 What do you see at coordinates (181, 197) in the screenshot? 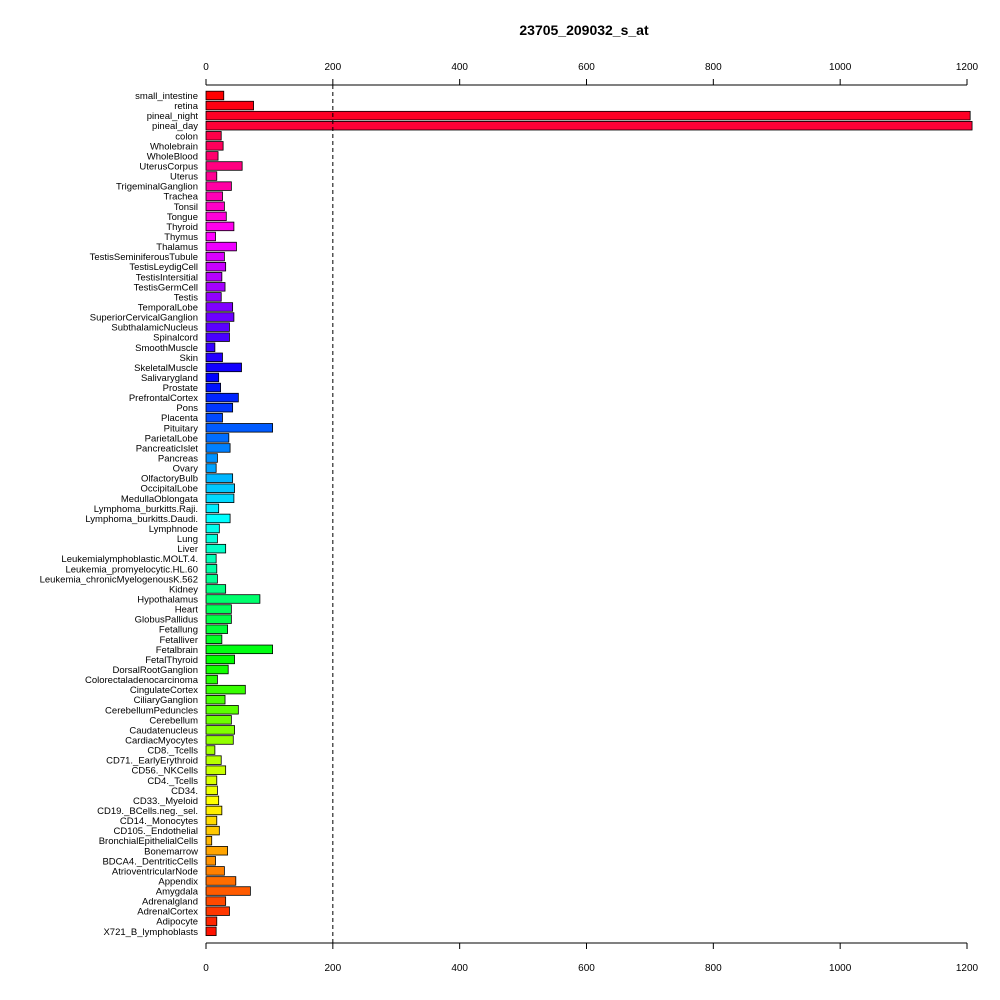
I see `category-label: Trachea` at bounding box center [181, 197].